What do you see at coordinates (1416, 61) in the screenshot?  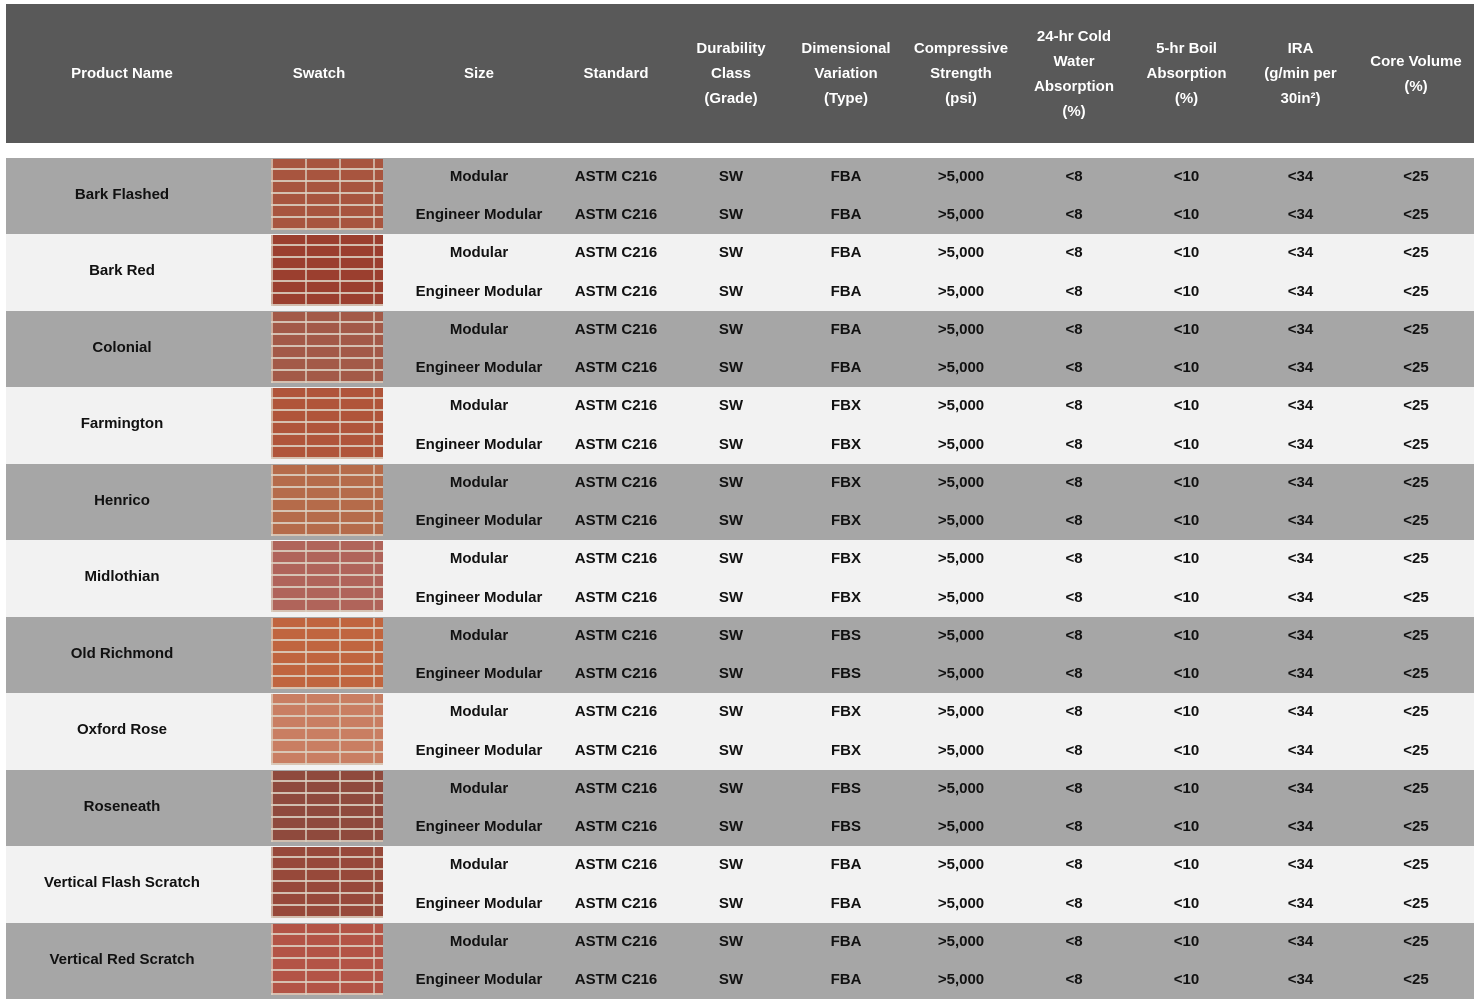 I see `header-line: Core Volume` at bounding box center [1416, 61].